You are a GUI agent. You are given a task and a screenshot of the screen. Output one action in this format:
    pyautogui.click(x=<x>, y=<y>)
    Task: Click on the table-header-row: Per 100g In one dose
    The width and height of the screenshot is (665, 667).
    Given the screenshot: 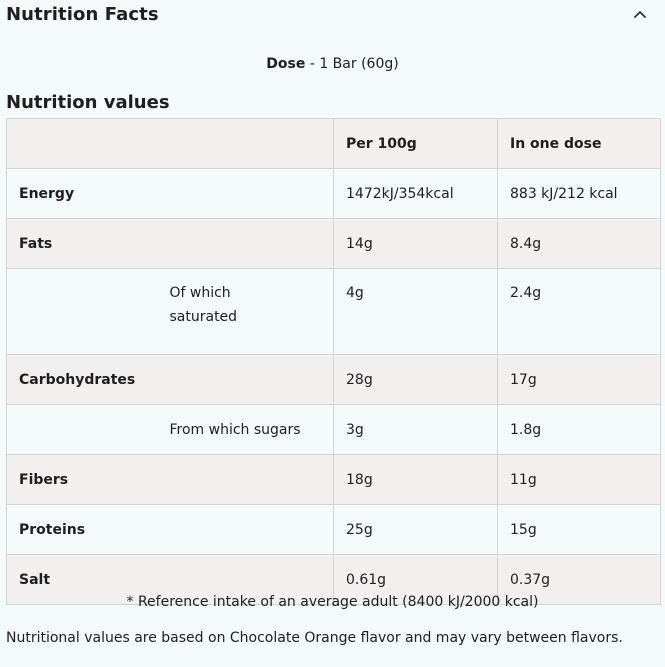 What is the action you would take?
    pyautogui.click(x=333, y=143)
    